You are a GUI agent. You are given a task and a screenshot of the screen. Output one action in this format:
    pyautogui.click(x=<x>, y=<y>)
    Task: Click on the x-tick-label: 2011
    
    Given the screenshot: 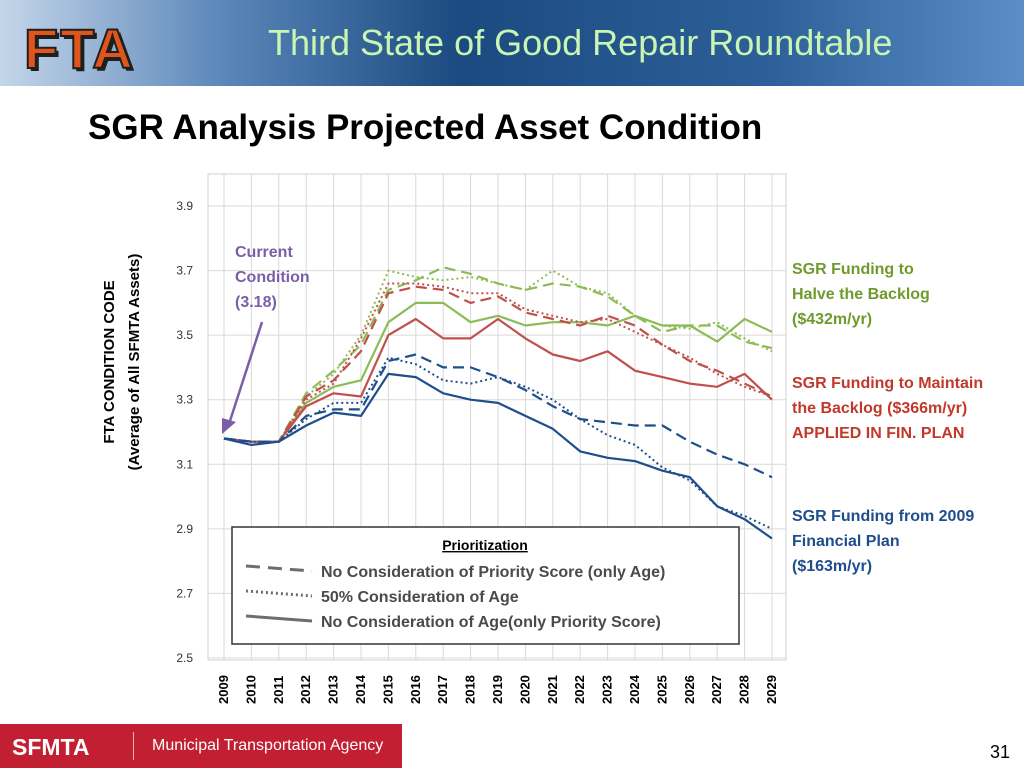 What is the action you would take?
    pyautogui.click(x=278, y=690)
    